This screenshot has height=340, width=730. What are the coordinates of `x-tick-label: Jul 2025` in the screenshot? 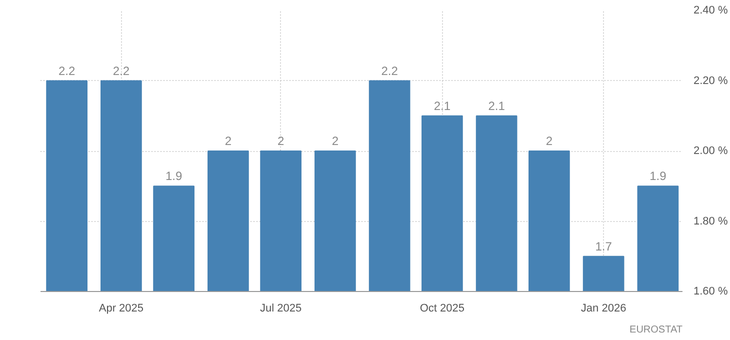 It's located at (281, 308).